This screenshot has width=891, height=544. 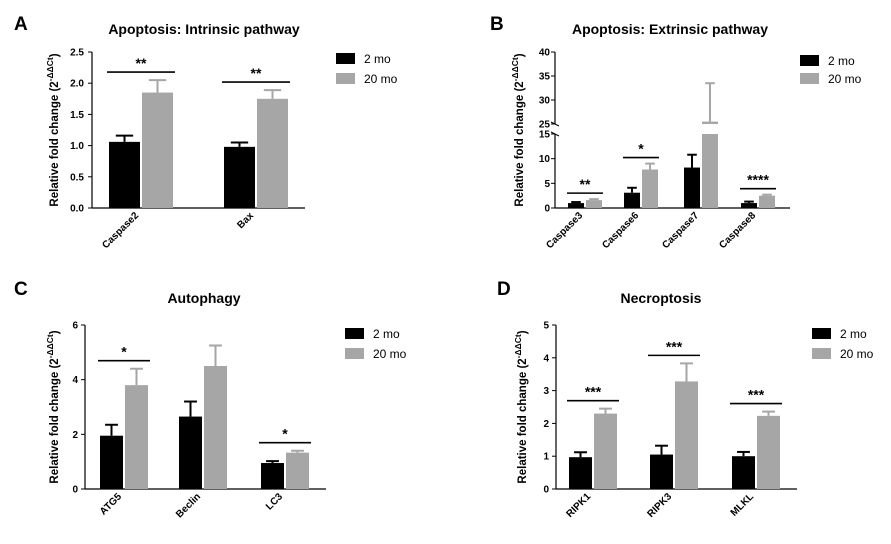 I want to click on panel-letter: C, so click(x=21, y=289).